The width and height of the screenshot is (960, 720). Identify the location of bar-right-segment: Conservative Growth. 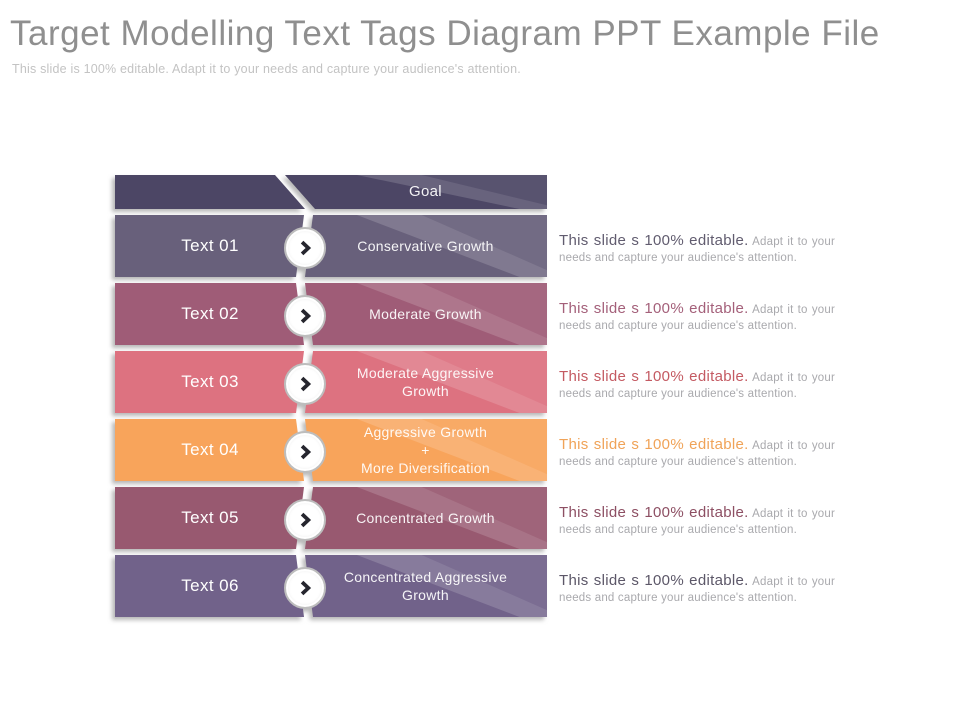
(426, 246).